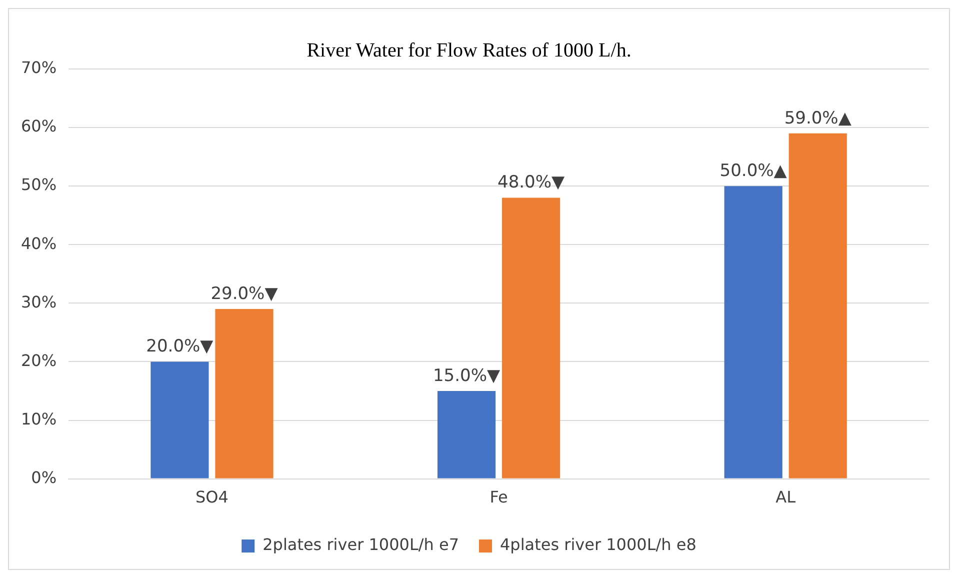  Describe the element at coordinates (39, 360) in the screenshot. I see `y-tick-label: 20%` at that location.